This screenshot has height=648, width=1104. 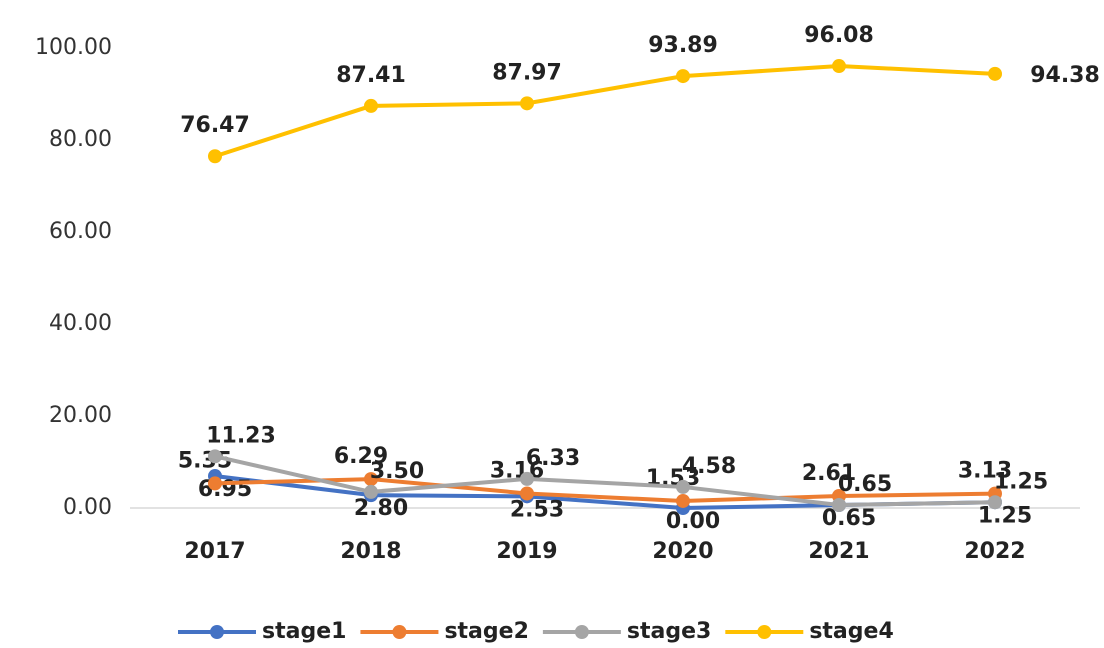 What do you see at coordinates (838, 551) in the screenshot?
I see `x-tick-label: 2021` at bounding box center [838, 551].